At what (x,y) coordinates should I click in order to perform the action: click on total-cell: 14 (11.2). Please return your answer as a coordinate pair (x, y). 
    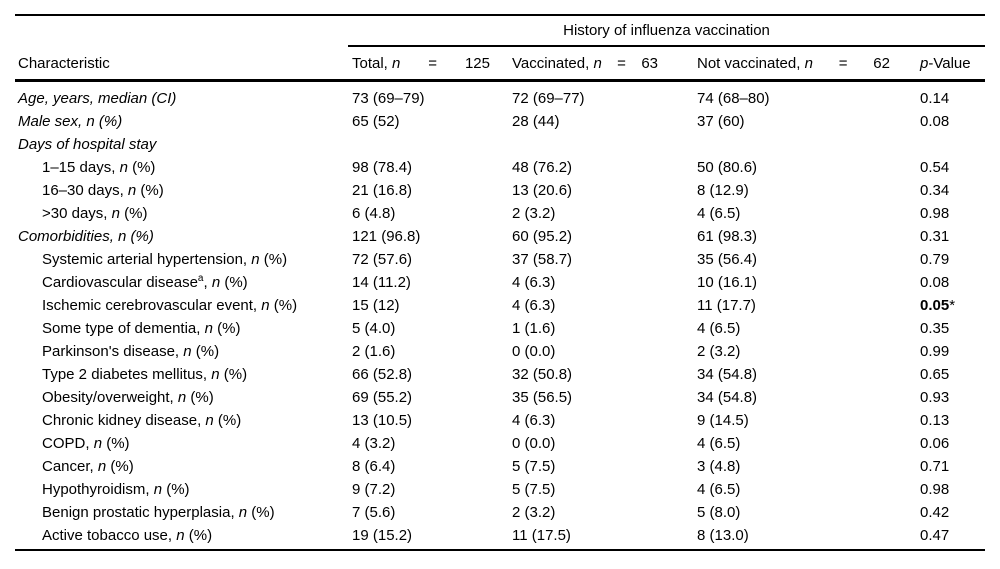
    Looking at the image, I should click on (381, 282).